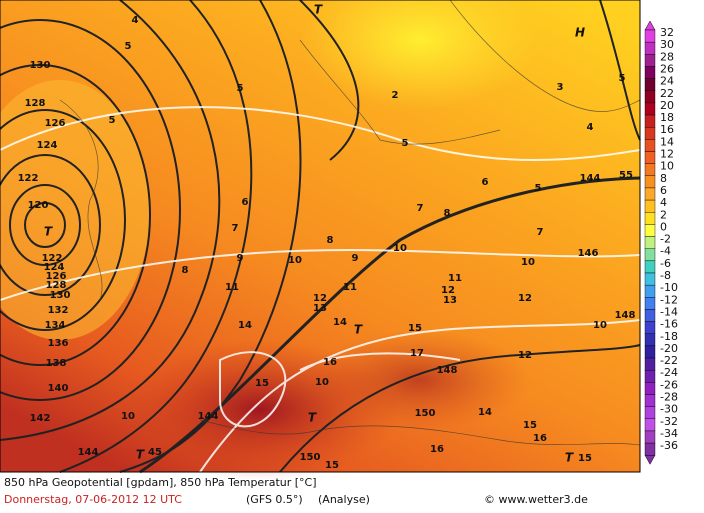 The width and height of the screenshot is (704, 513). I want to click on scale-label: 28, so click(667, 56).